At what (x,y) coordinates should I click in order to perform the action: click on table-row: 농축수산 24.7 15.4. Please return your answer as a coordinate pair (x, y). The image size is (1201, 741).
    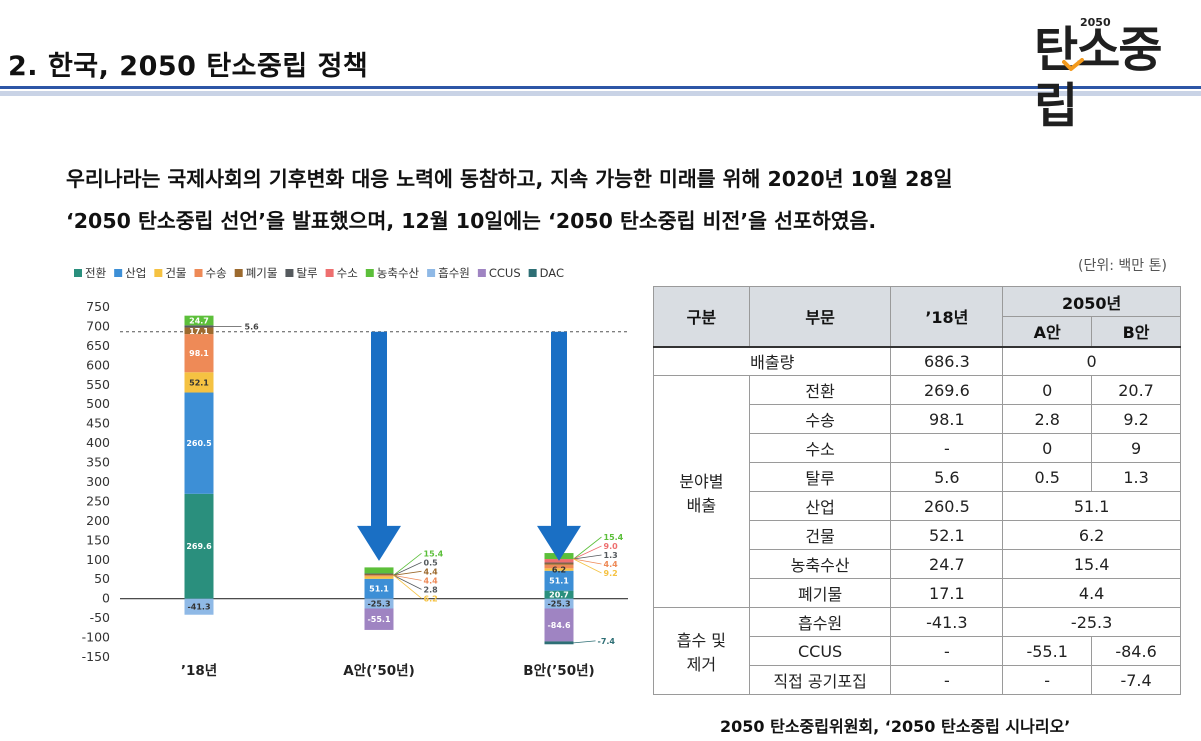
    Looking at the image, I should click on (917, 564).